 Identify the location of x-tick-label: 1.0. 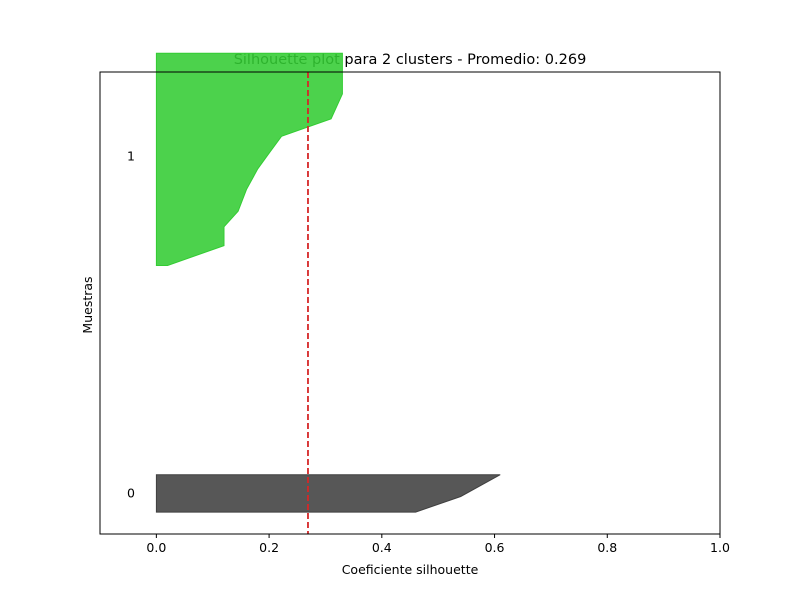
(720, 547).